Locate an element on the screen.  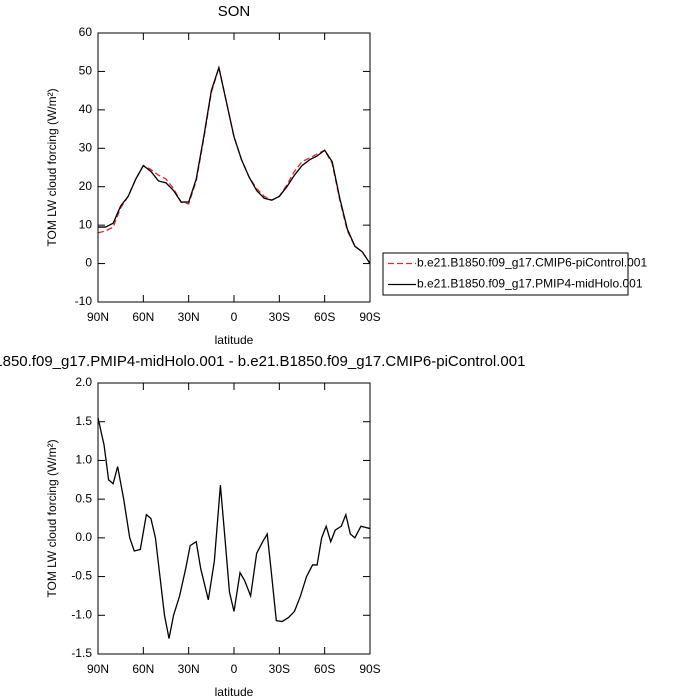
y-tick-label: 1.0 is located at coordinates (83, 460).